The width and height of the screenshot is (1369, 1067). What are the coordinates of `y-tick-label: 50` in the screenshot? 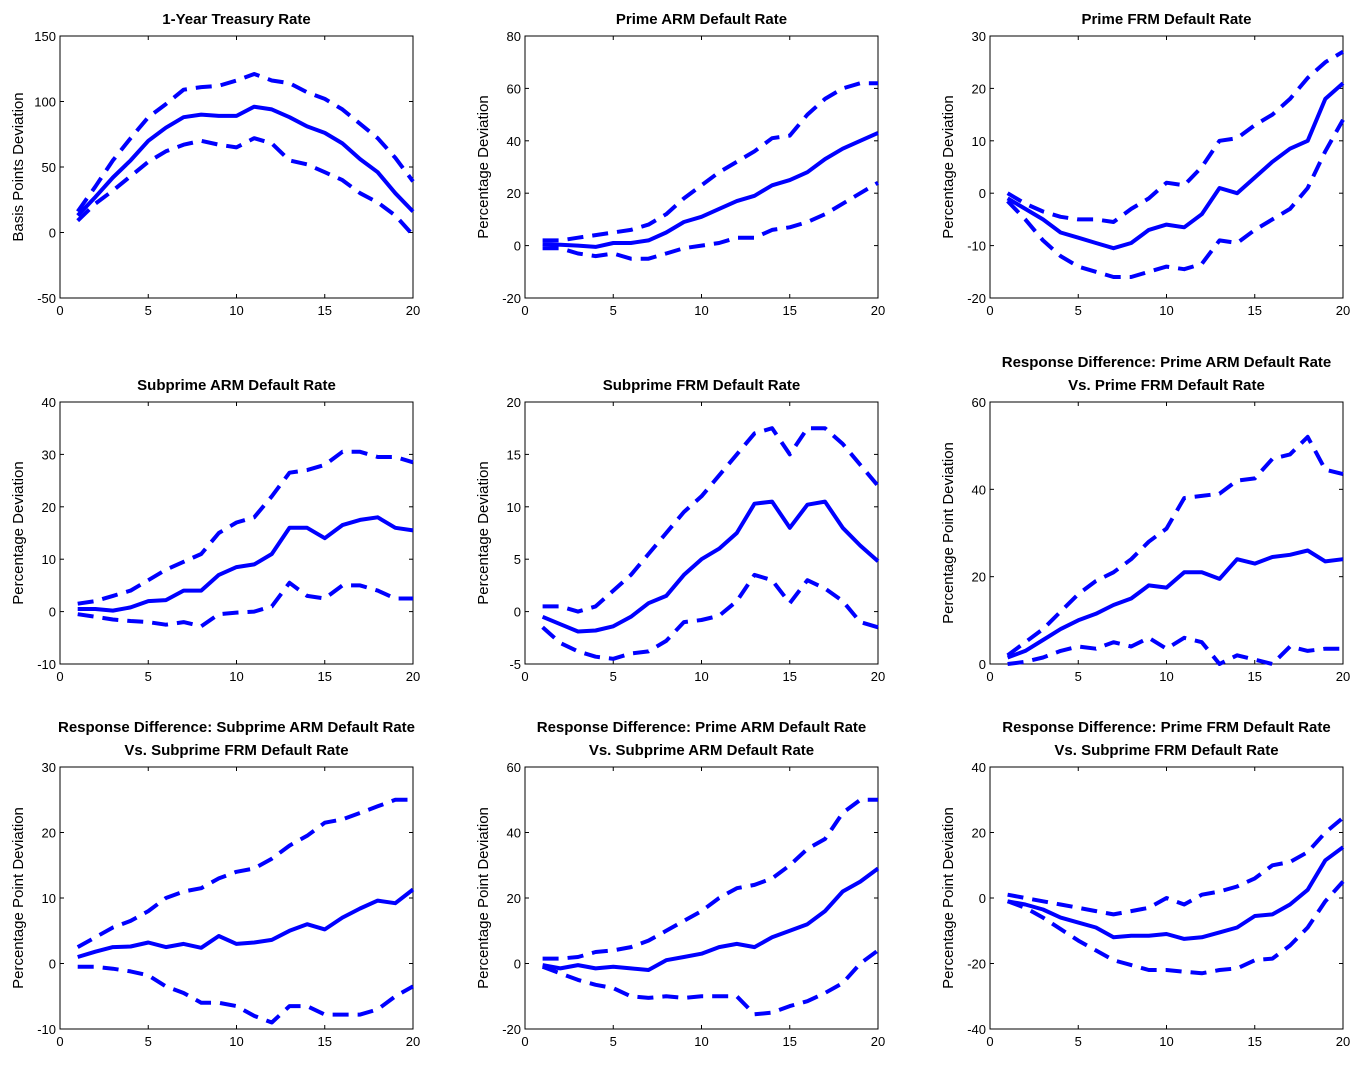 It's located at (49, 167).